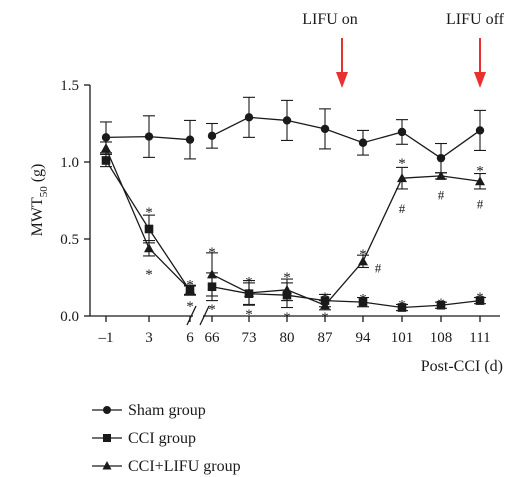  What do you see at coordinates (402, 338) in the screenshot?
I see `x-tick-label: 101` at bounding box center [402, 338].